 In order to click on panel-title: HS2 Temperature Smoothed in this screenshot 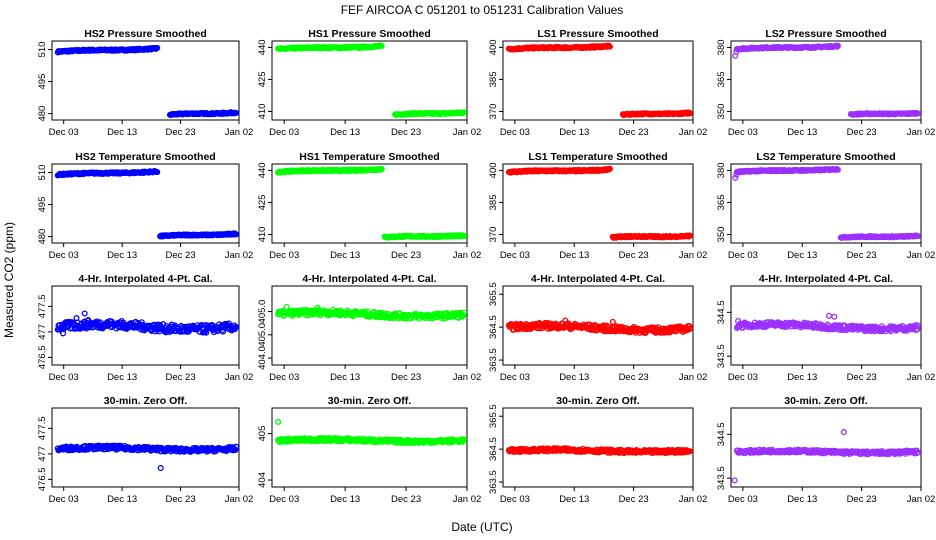, I will do `click(145, 157)`.